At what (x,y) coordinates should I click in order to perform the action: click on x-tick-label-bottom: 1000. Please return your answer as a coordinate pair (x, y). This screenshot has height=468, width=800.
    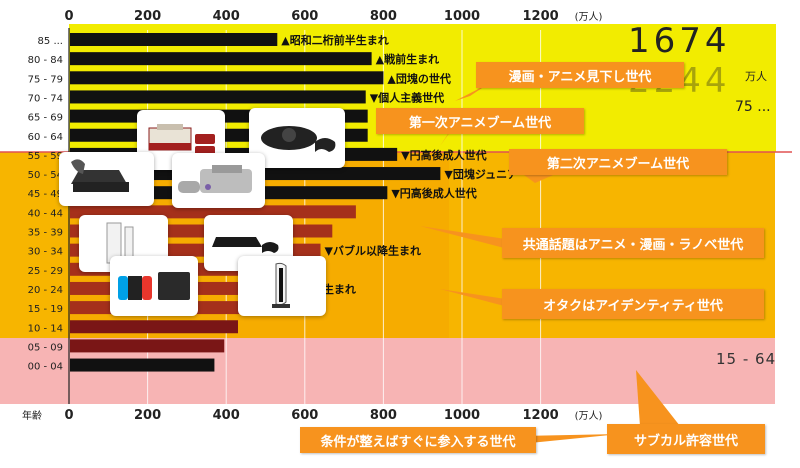
    Looking at the image, I should click on (462, 415).